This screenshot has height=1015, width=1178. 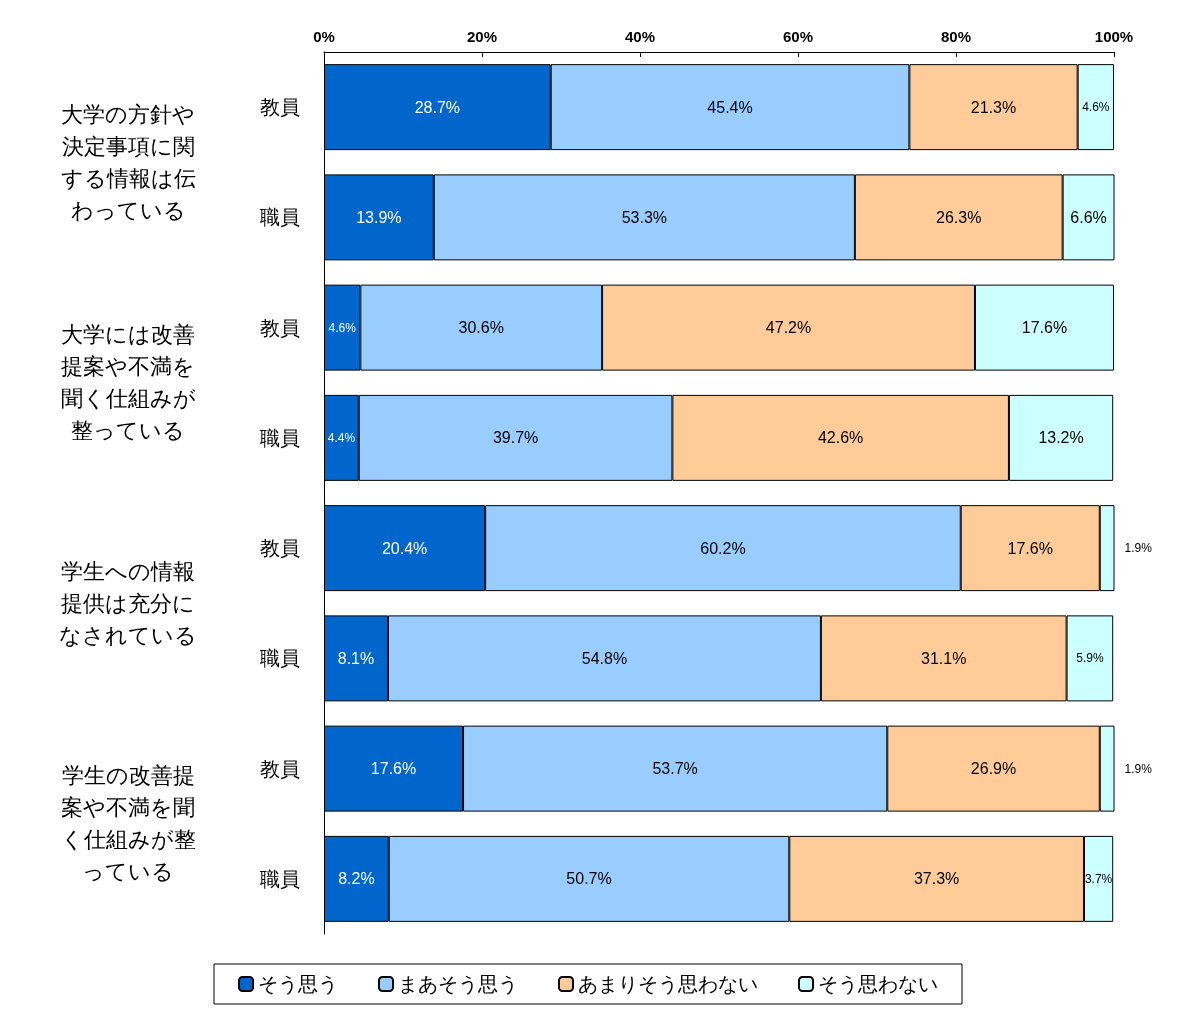 I want to click on text: 大学には改善提案や不満を聞く仕組みが整っている, so click(x=128, y=383).